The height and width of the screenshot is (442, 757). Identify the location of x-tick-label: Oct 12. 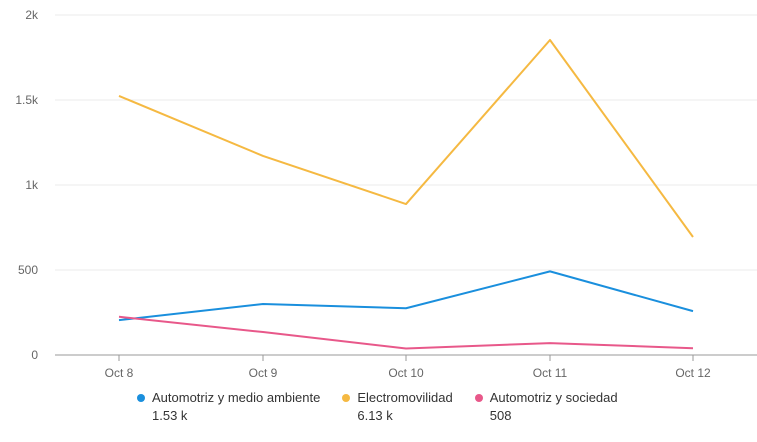
(693, 373).